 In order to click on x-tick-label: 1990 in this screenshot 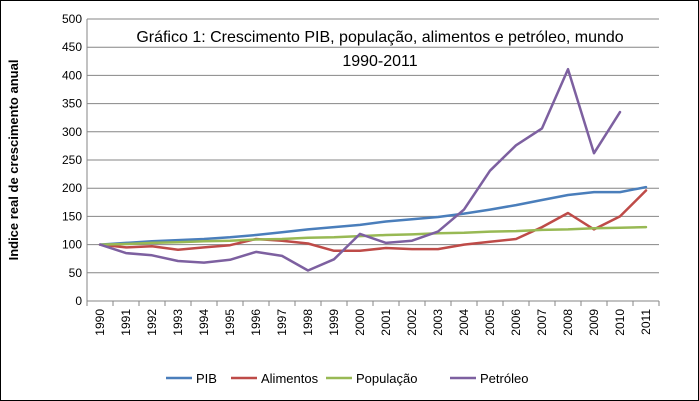, I will do `click(100, 322)`.